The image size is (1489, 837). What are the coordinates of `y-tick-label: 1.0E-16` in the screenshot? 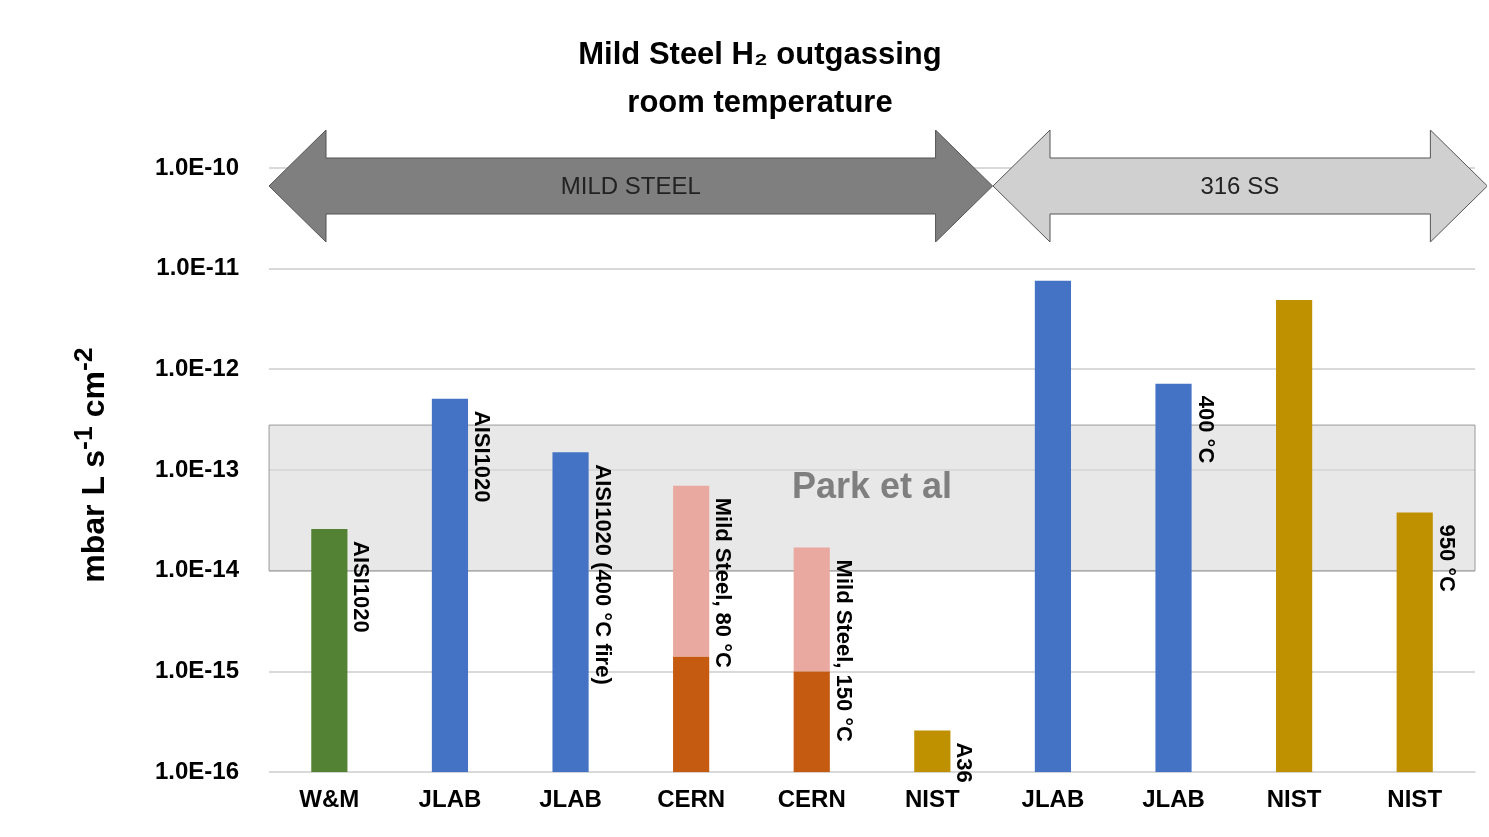 It's located at (197, 770).